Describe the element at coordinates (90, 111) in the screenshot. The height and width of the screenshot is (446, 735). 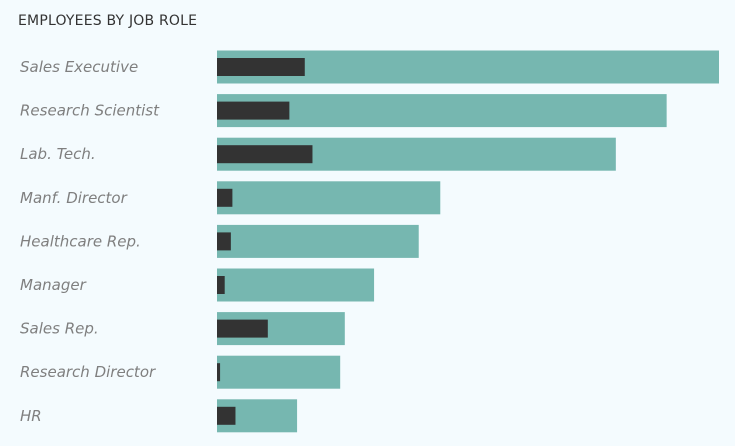
I see `category-label: Research Scientist` at that location.